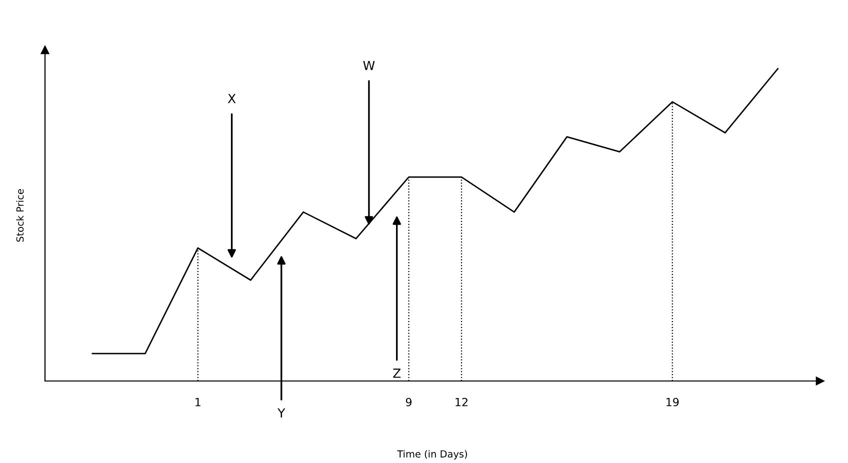  Describe the element at coordinates (462, 402) in the screenshot. I see `x-tick-label: 12` at that location.